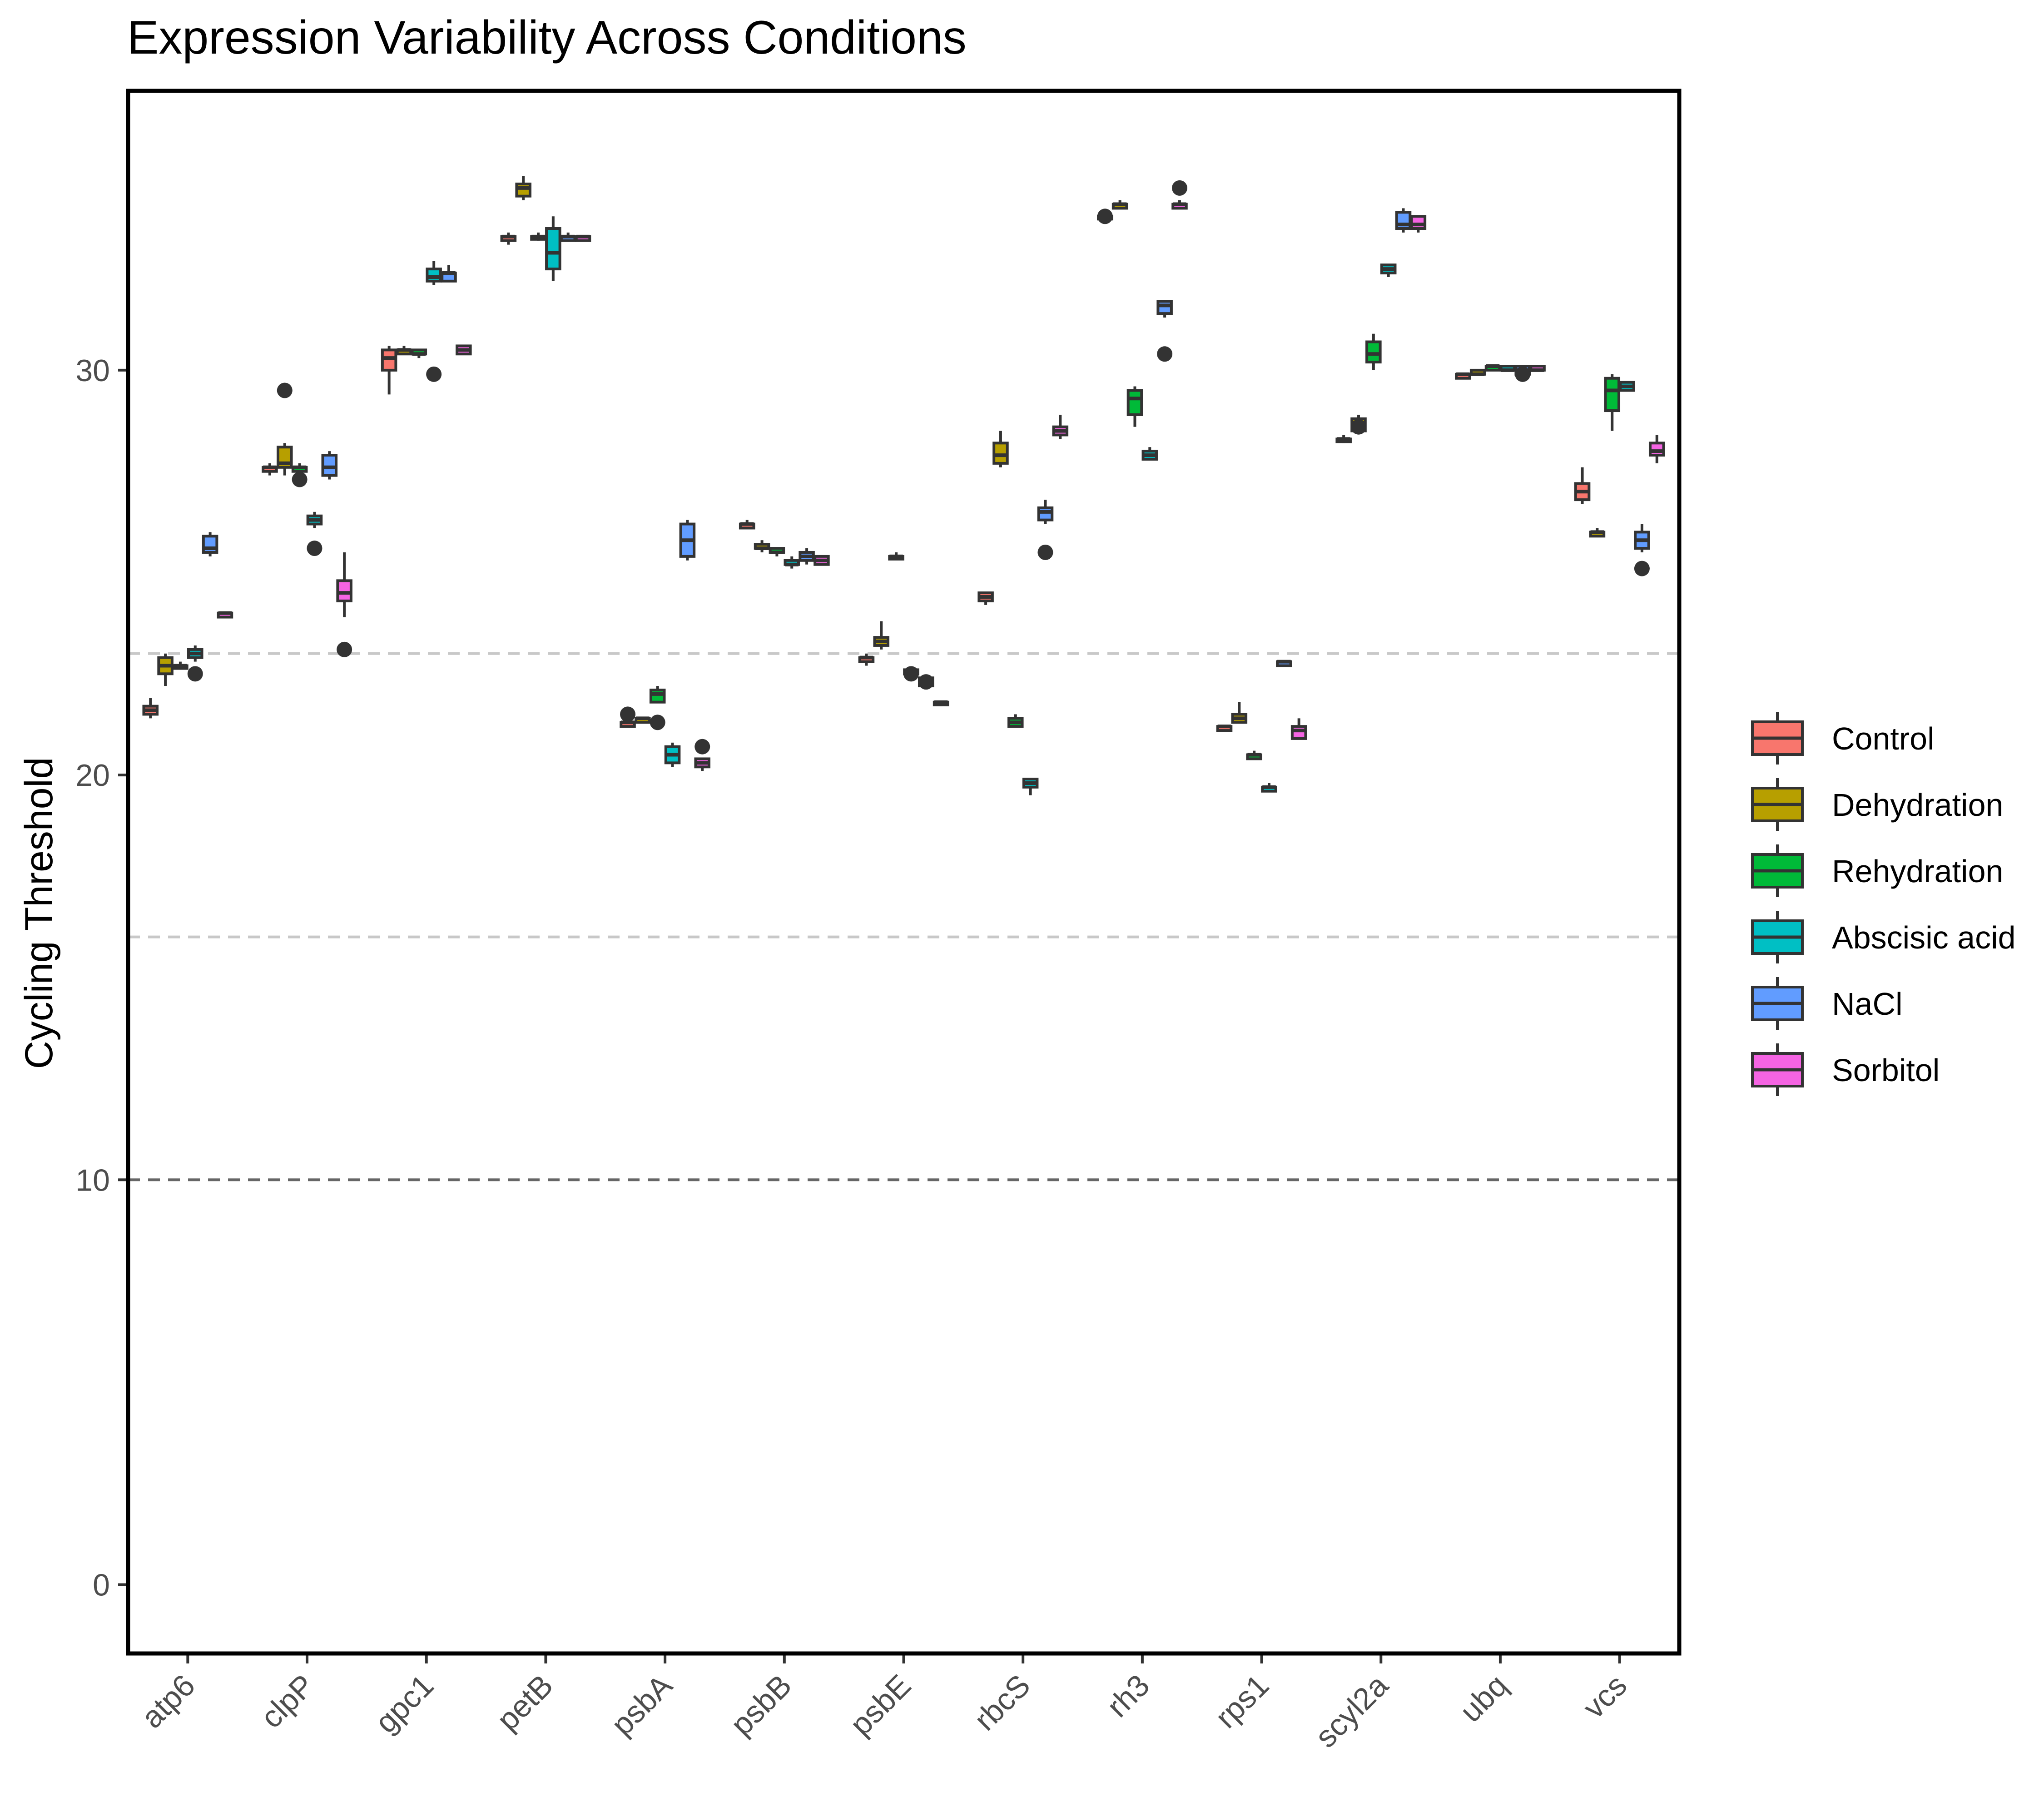 This screenshot has height=1817, width=2044. What do you see at coordinates (92, 1180) in the screenshot?
I see `y-tick-label: 10` at bounding box center [92, 1180].